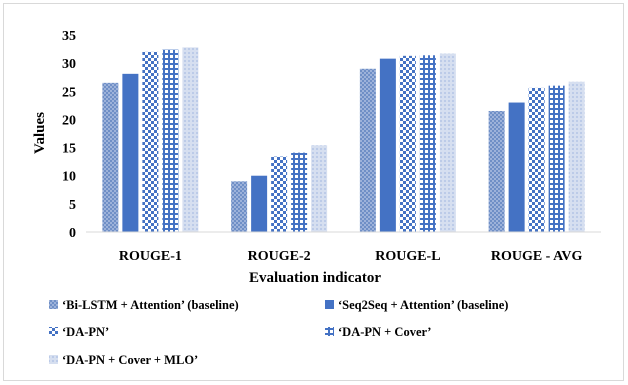  What do you see at coordinates (69, 92) in the screenshot?
I see `y-tick-label: 25` at bounding box center [69, 92].